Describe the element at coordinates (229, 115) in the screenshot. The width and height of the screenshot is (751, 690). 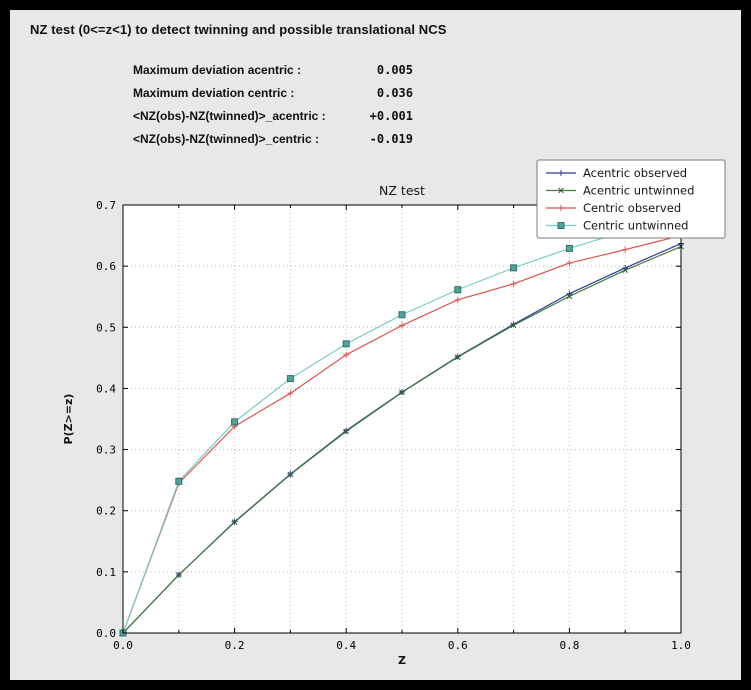
I see `stat-label: <NZ(obs)-NZ(twinned)>_acentric :` at that location.